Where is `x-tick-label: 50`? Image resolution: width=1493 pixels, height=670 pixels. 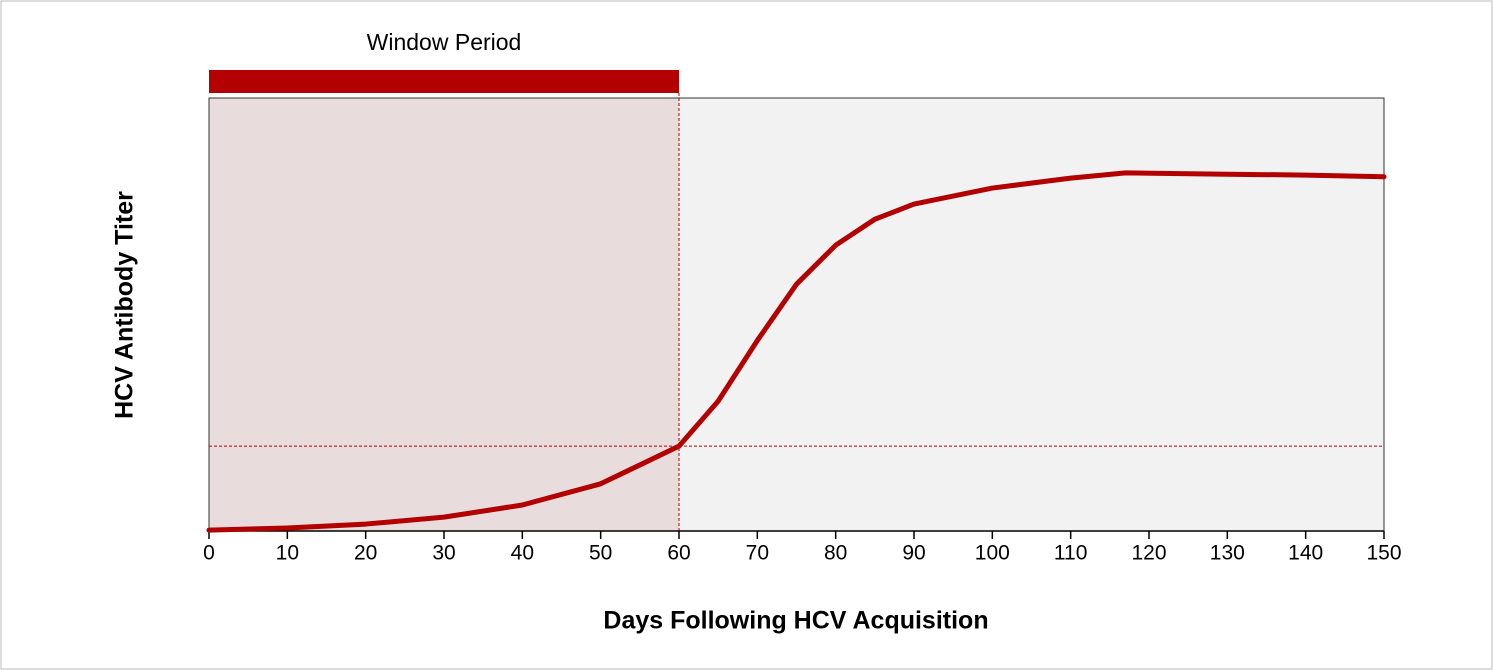
x-tick-label: 50 is located at coordinates (600, 553).